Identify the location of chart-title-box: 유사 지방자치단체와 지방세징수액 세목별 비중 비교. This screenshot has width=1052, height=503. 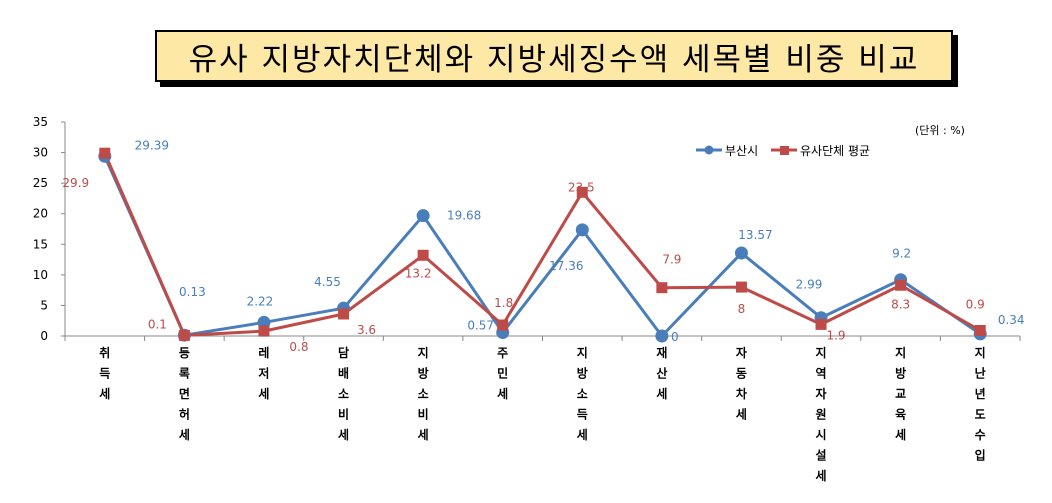
(554, 56).